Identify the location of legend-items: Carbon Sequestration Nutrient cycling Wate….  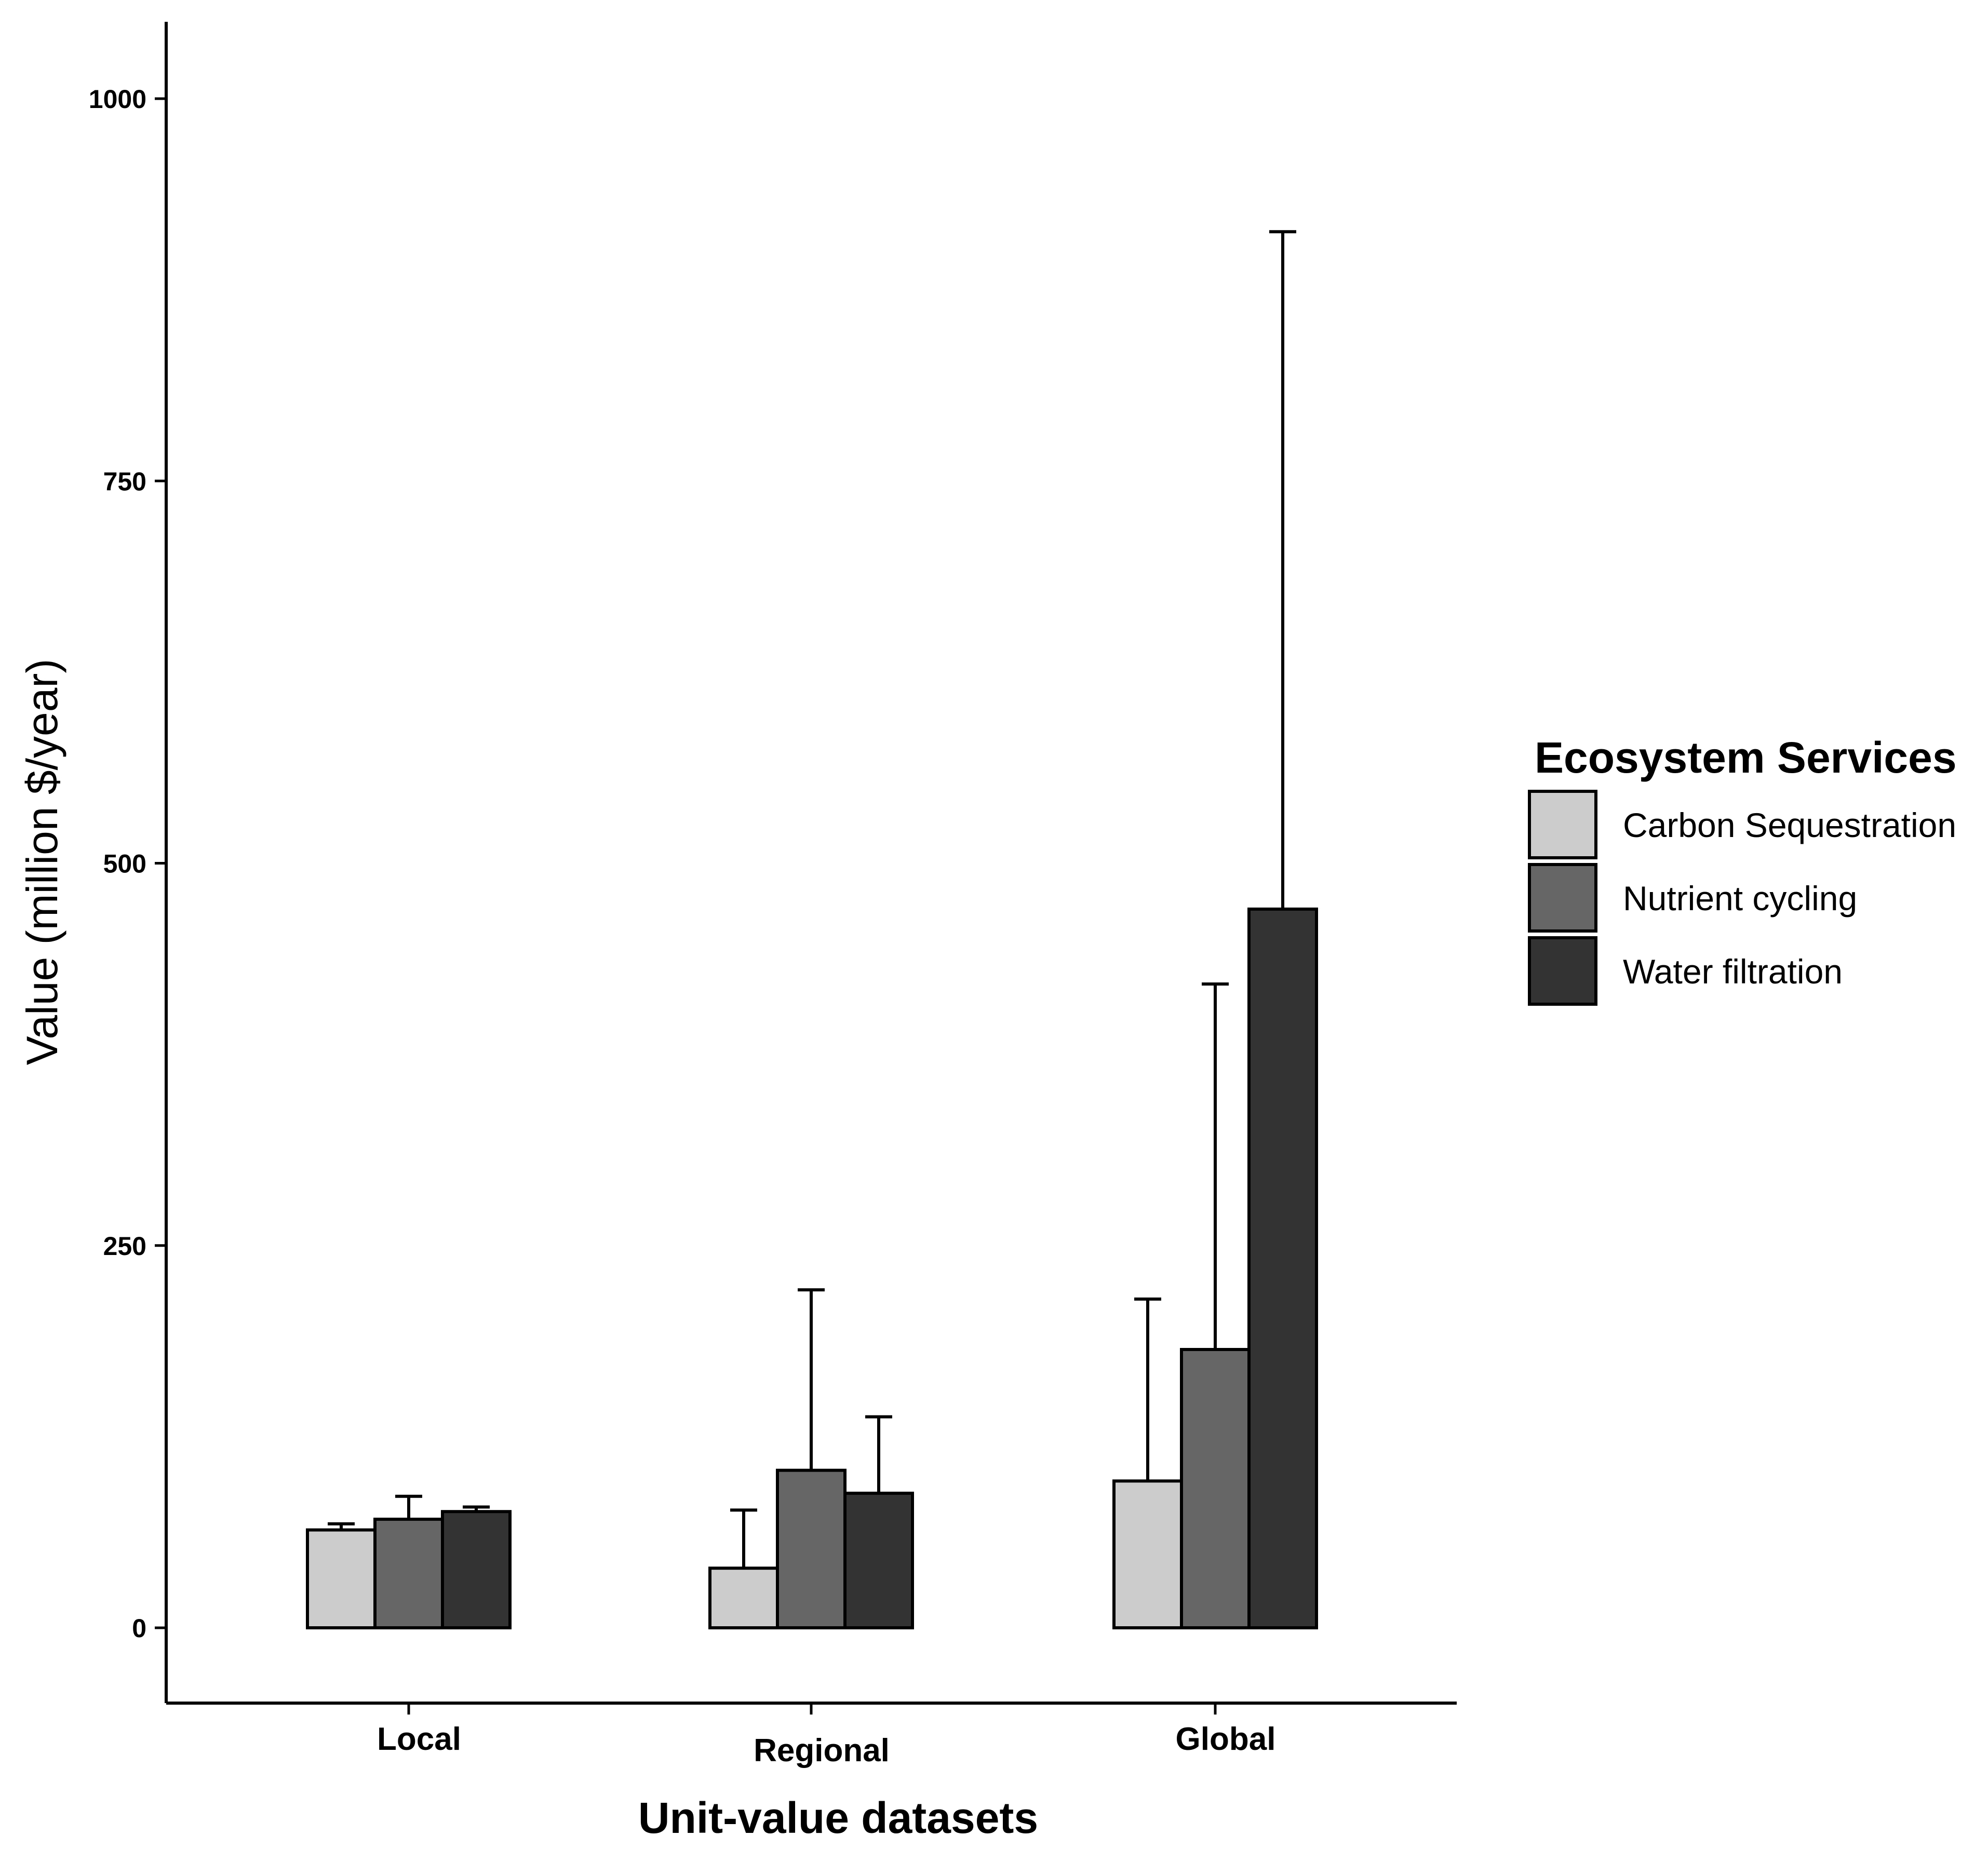
(1742, 898).